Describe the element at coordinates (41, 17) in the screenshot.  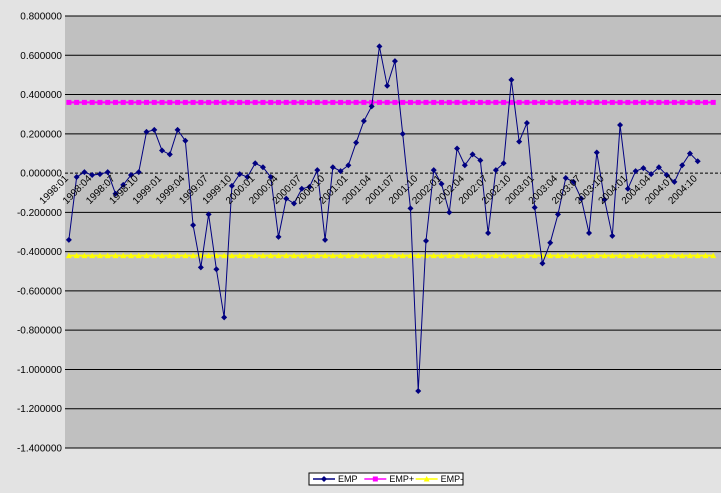
I see `y-tick-label: 0.800000` at that location.